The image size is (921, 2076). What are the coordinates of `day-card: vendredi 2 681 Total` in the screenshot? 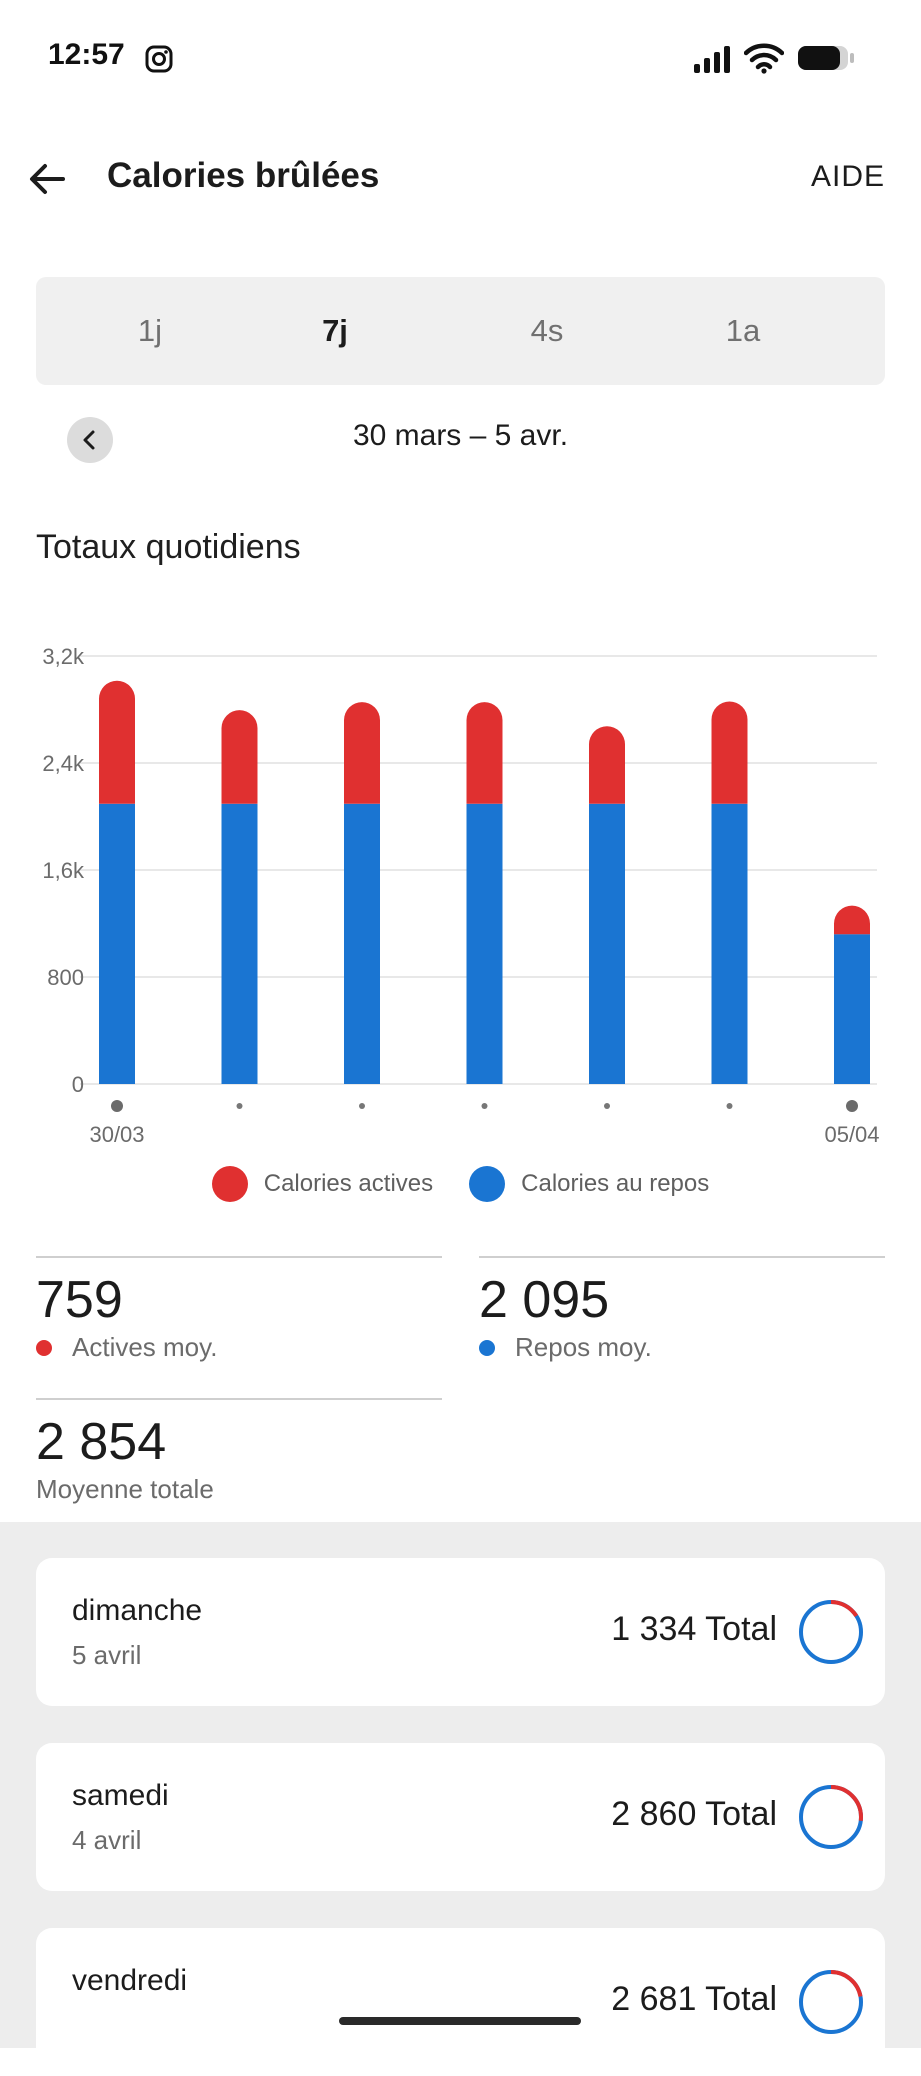 It's located at (460, 2002).